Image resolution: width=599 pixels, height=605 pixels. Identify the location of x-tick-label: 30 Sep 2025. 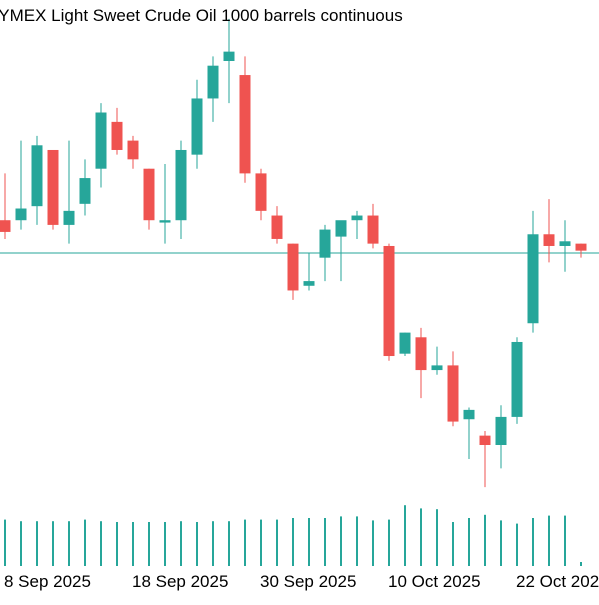
(308, 581).